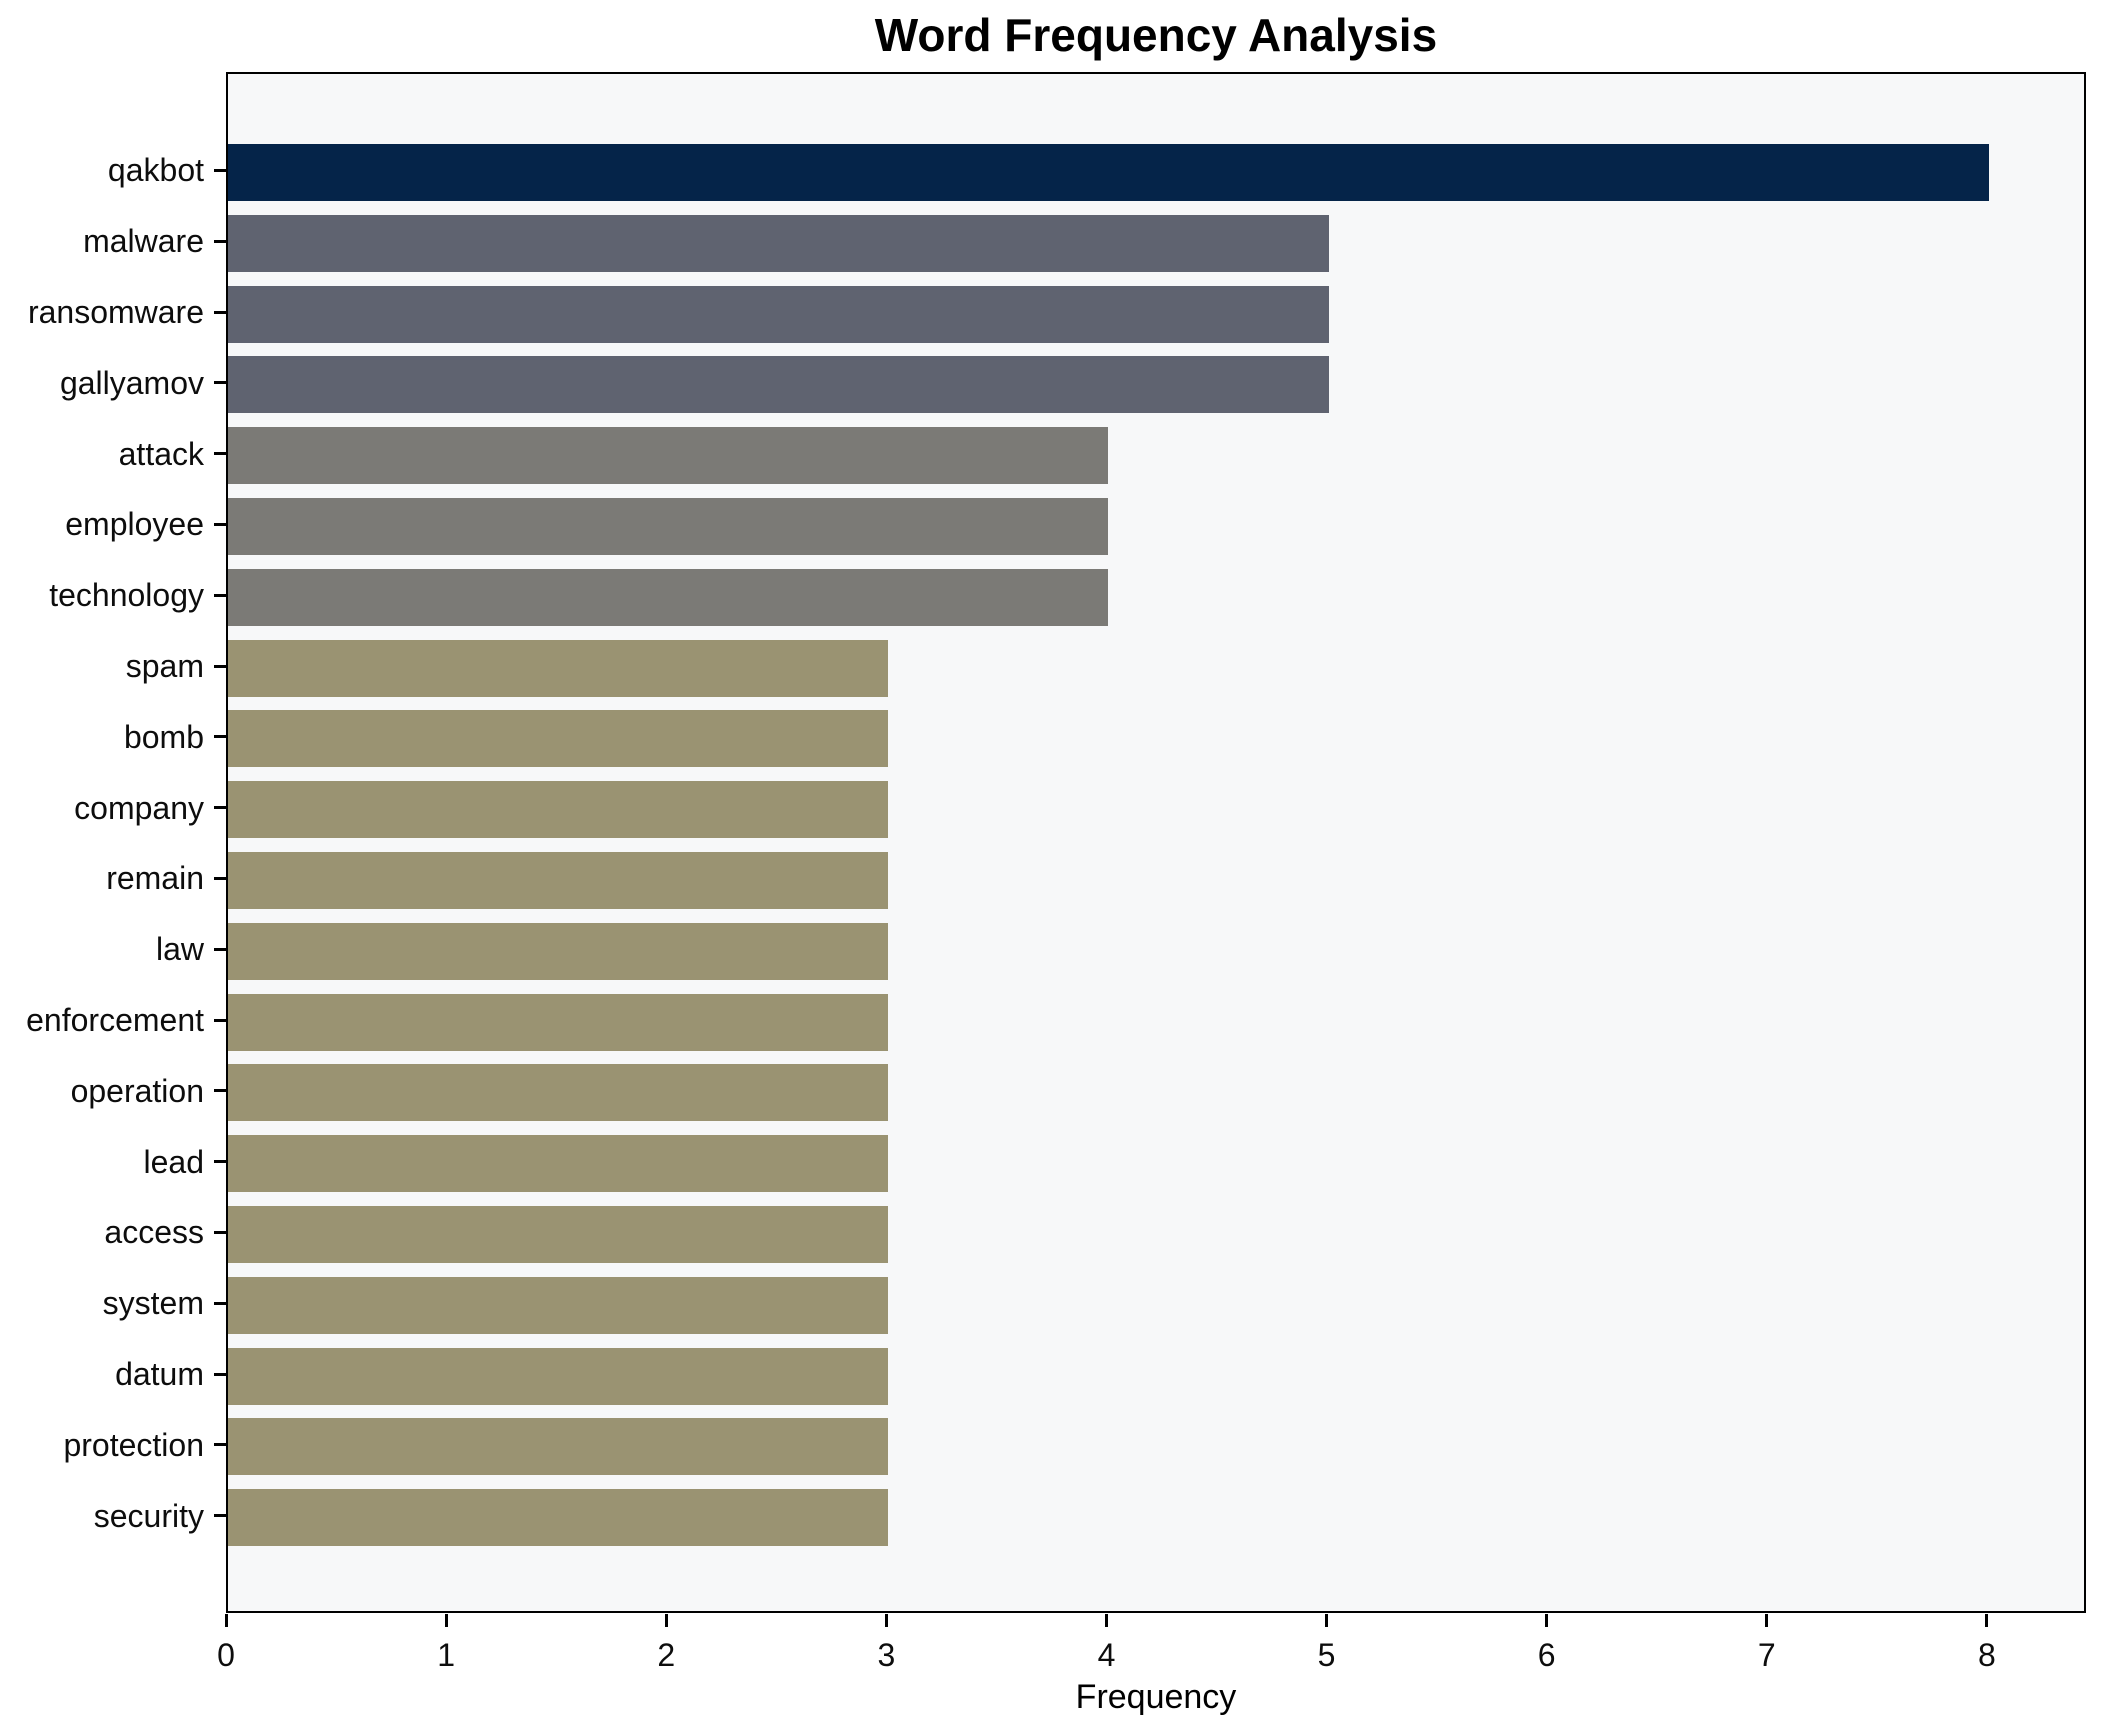 Image resolution: width=2104 pixels, height=1722 pixels. What do you see at coordinates (1766, 1655) in the screenshot?
I see `x-tick-label-7: 7` at bounding box center [1766, 1655].